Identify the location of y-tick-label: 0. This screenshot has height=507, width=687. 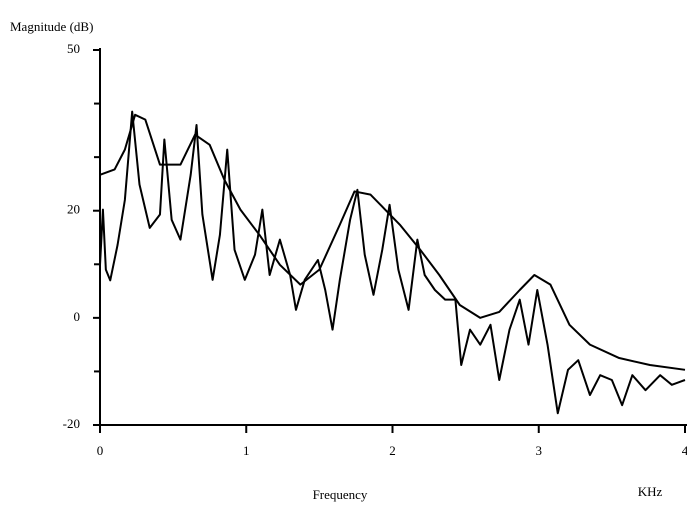
(77, 316).